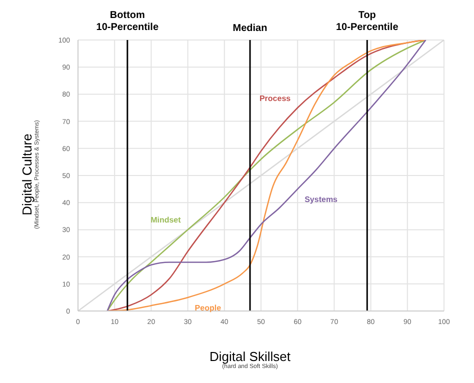  I want to click on series-label: Process, so click(275, 98).